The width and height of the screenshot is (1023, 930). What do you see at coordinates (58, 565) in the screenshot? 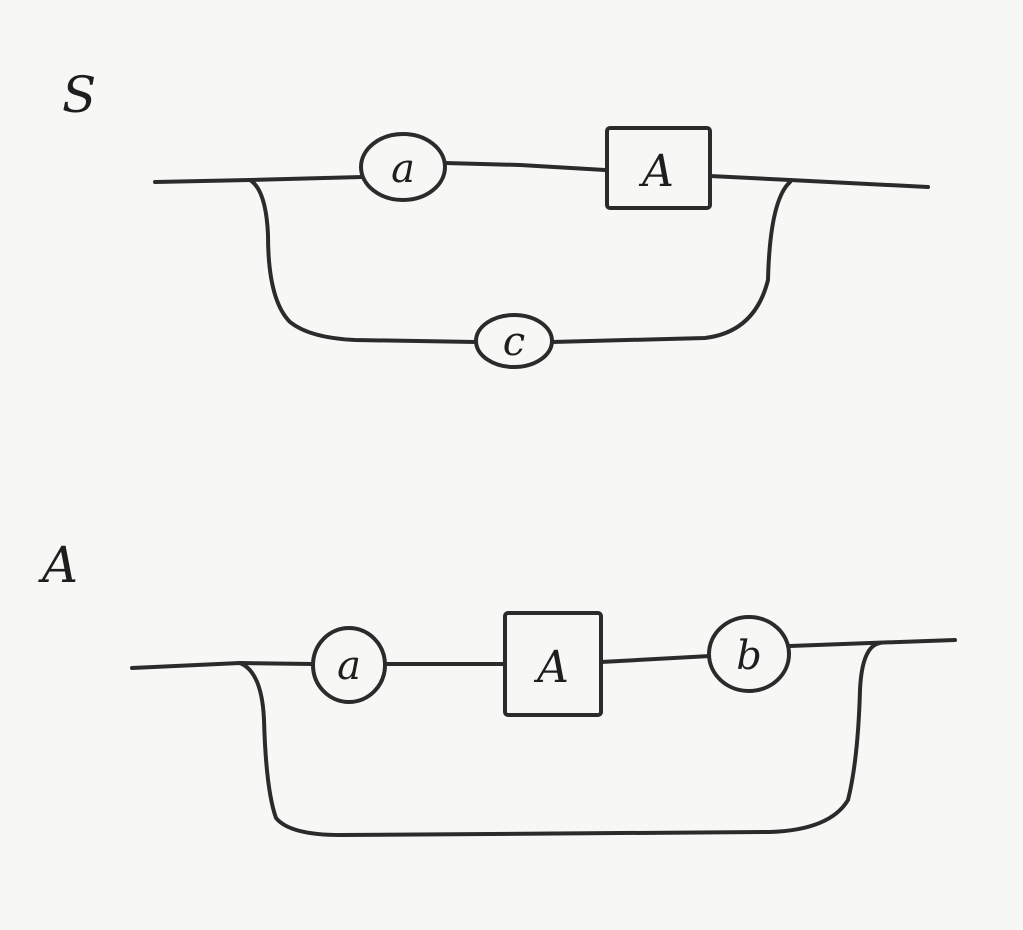
I see `rule-name-a: A` at bounding box center [58, 565].